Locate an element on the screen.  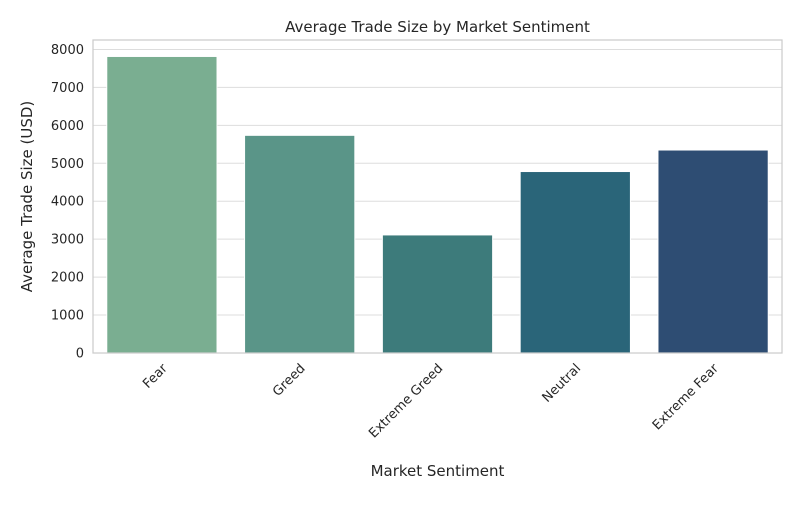
y-tick-label: 5000 is located at coordinates (67, 164).